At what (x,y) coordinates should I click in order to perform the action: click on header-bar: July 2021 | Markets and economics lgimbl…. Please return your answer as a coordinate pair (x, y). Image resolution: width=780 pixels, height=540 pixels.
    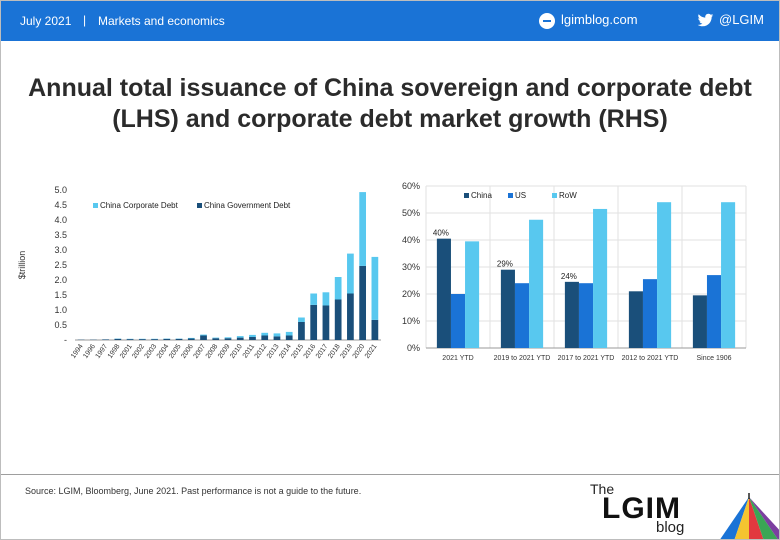
    Looking at the image, I should click on (390, 21).